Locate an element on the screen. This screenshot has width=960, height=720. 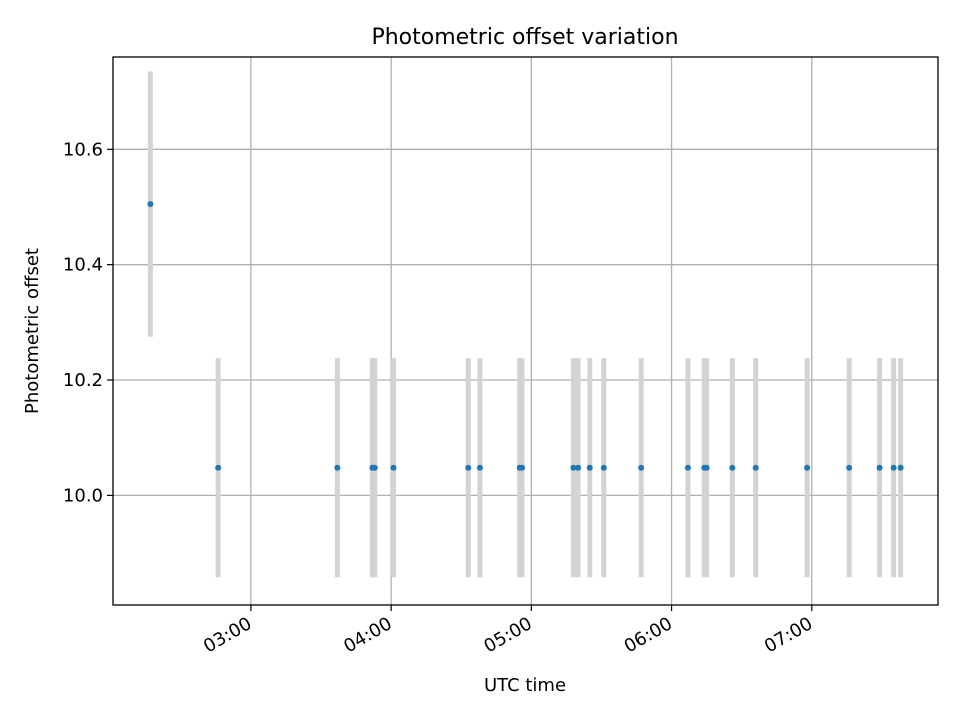
x-axis-label: UTC time is located at coordinates (525, 685).